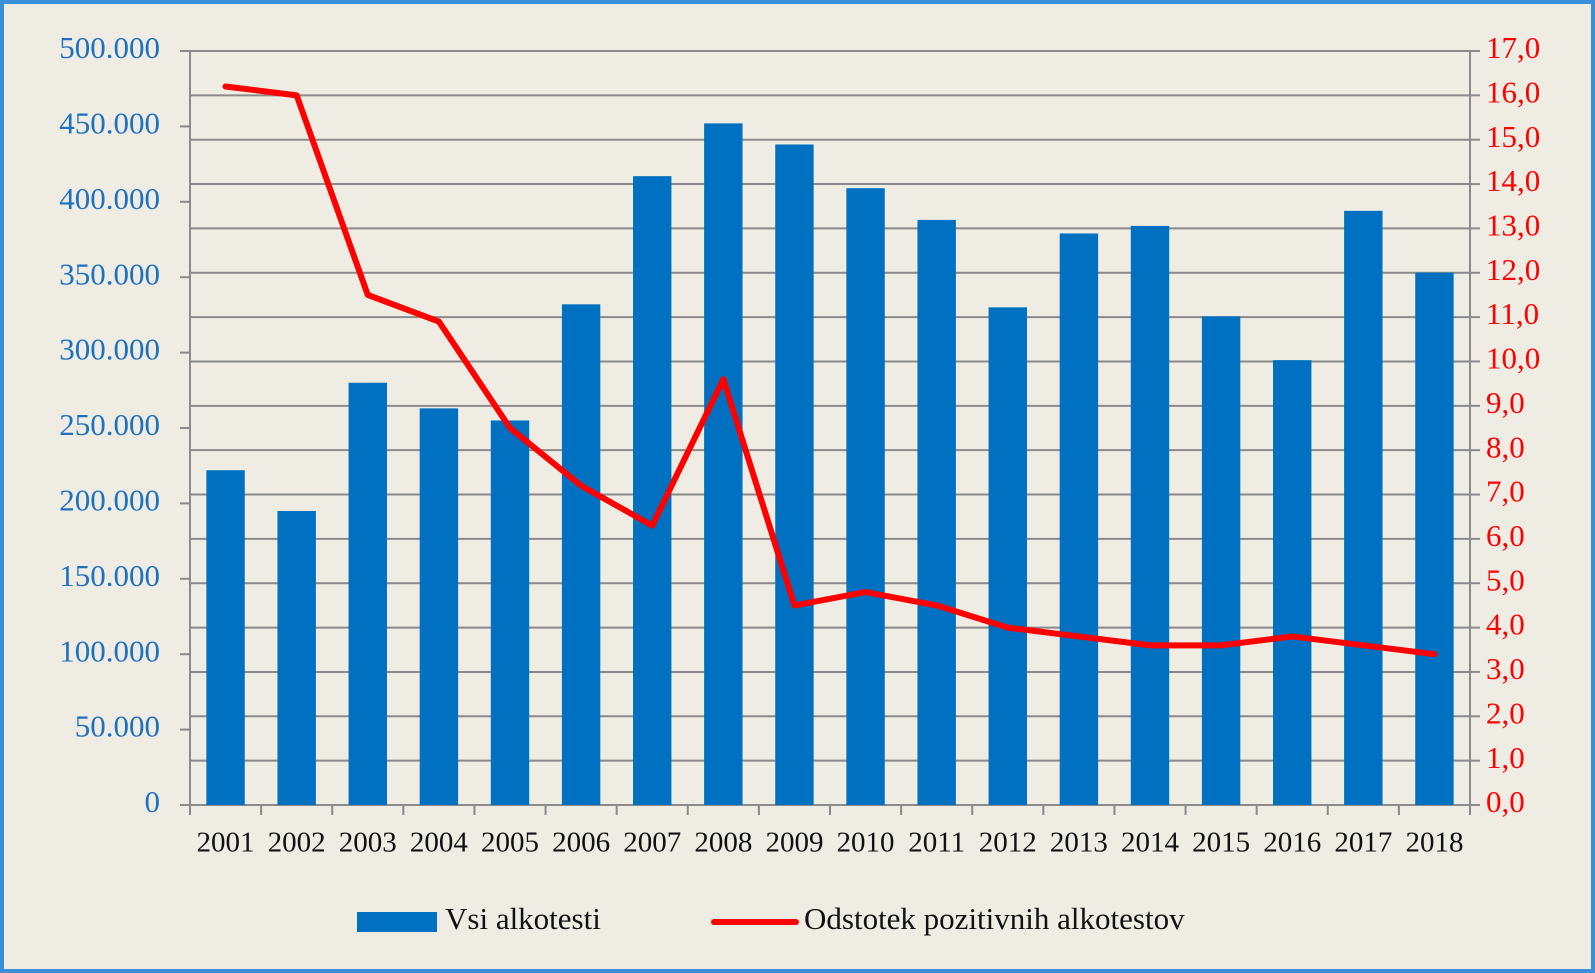 The width and height of the screenshot is (1595, 973). I want to click on x-tick-label: 2015, so click(1221, 843).